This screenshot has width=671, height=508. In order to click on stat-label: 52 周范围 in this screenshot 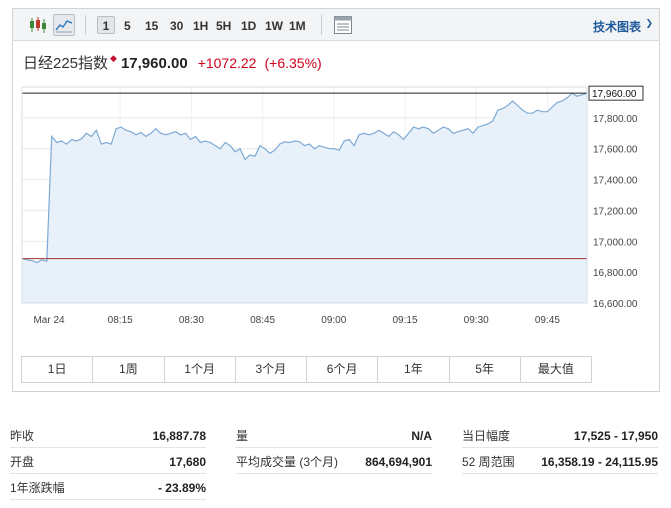, I will do `click(488, 462)`.